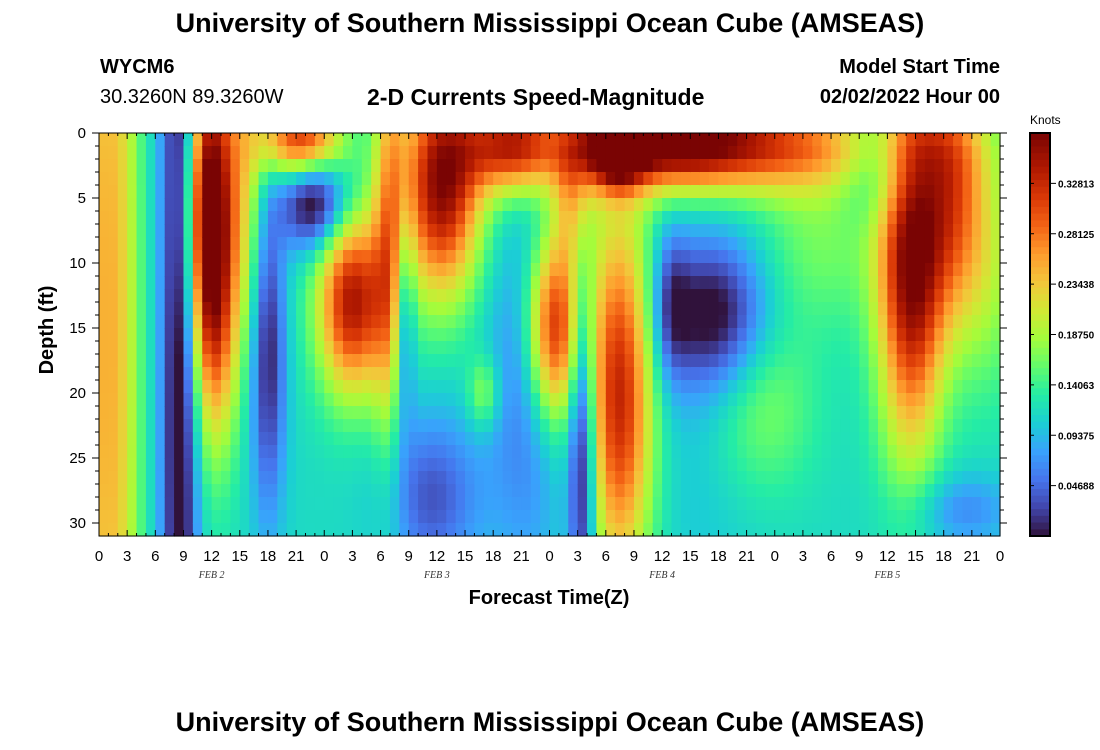 Image resolution: width=1100 pixels, height=750 pixels. I want to click on x-tick-label: 15, so click(915, 556).